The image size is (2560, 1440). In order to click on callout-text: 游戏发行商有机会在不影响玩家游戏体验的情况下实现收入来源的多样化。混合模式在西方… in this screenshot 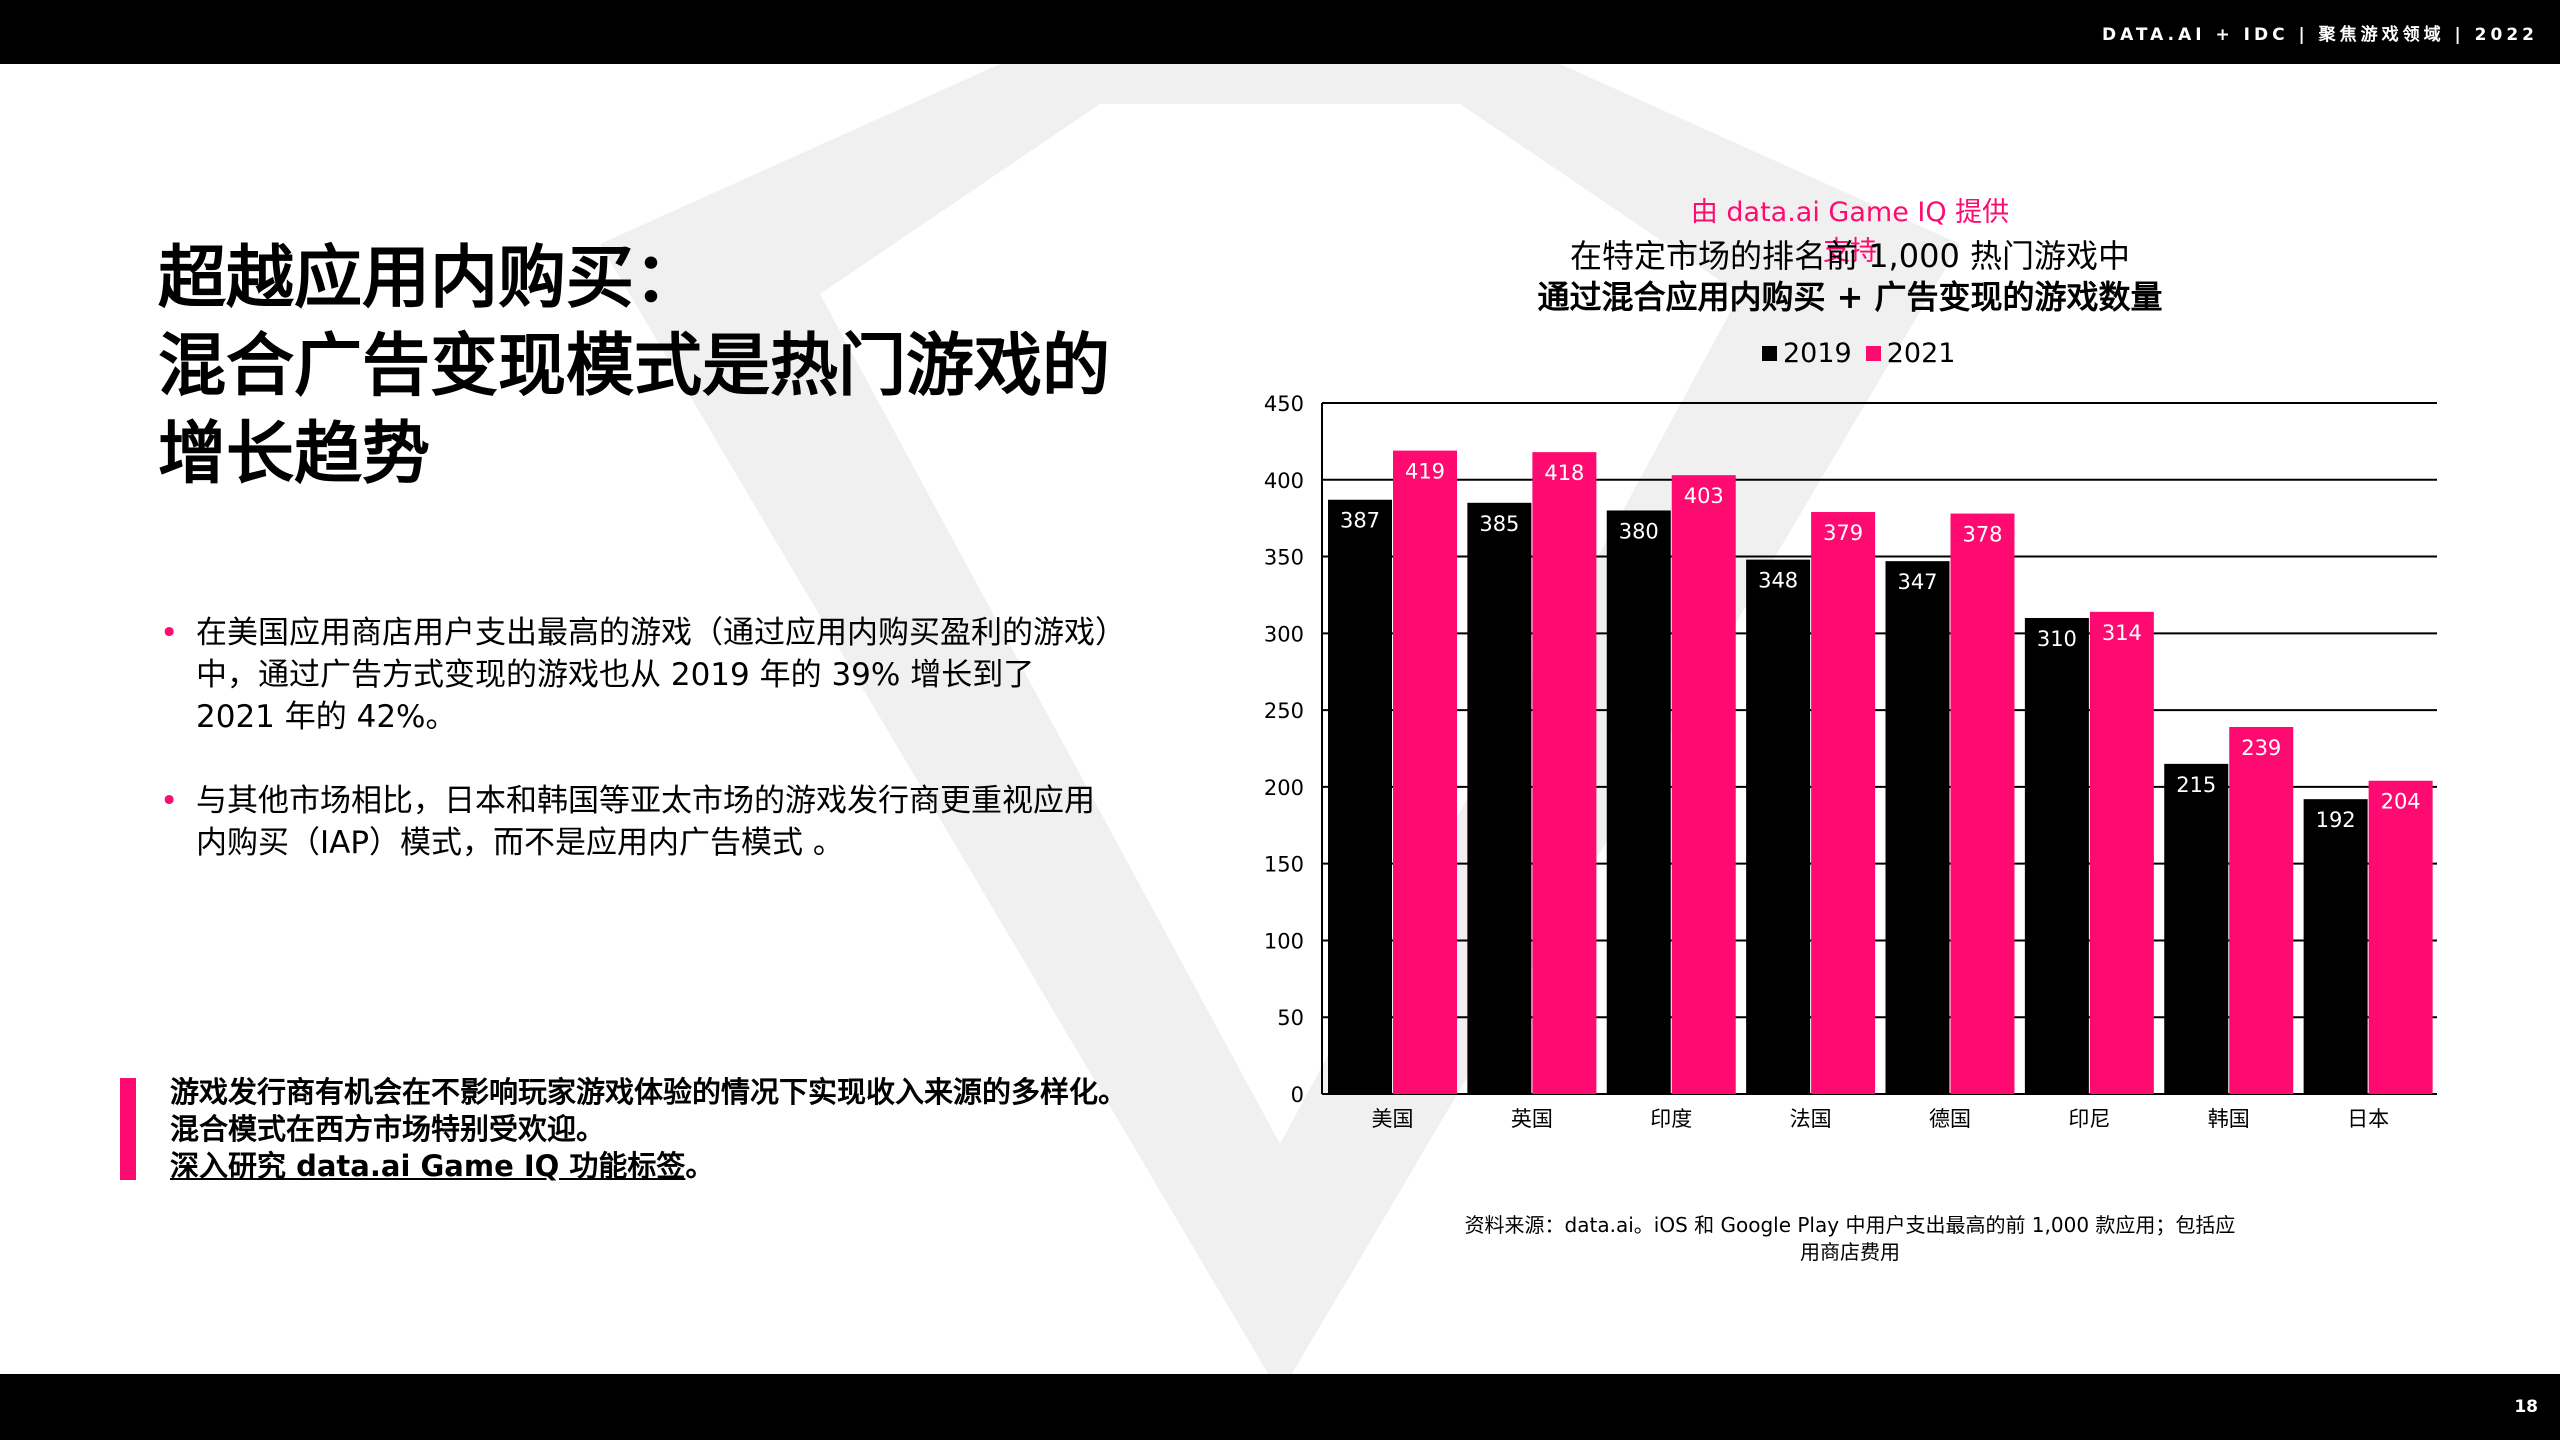, I will do `click(660, 1129)`.